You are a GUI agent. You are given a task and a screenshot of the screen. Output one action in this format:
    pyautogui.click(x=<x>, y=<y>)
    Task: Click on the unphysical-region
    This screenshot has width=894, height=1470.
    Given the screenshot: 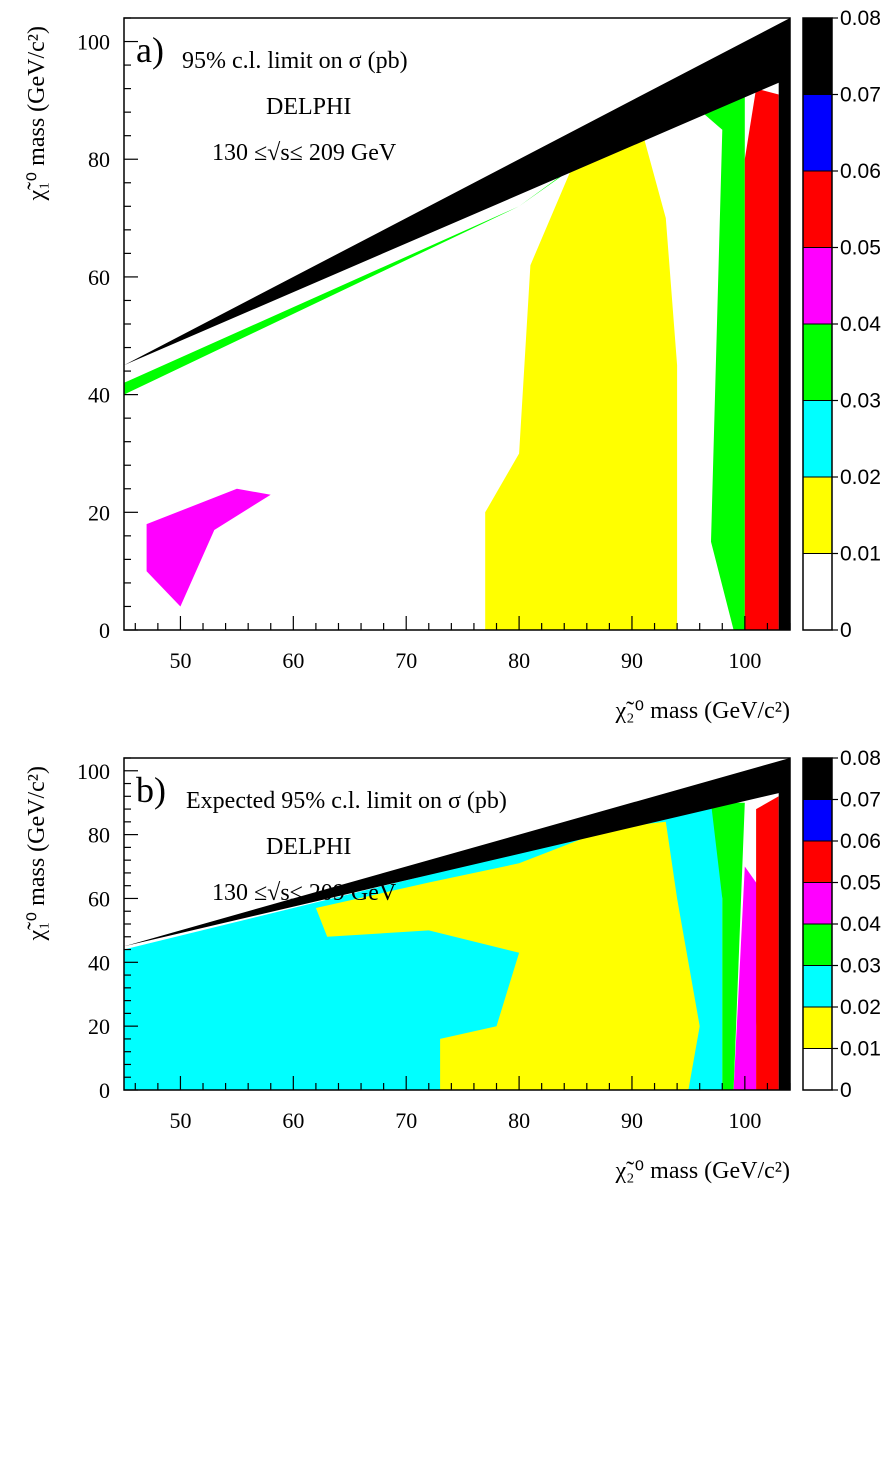 What is the action you would take?
    pyautogui.click(x=456, y=851)
    